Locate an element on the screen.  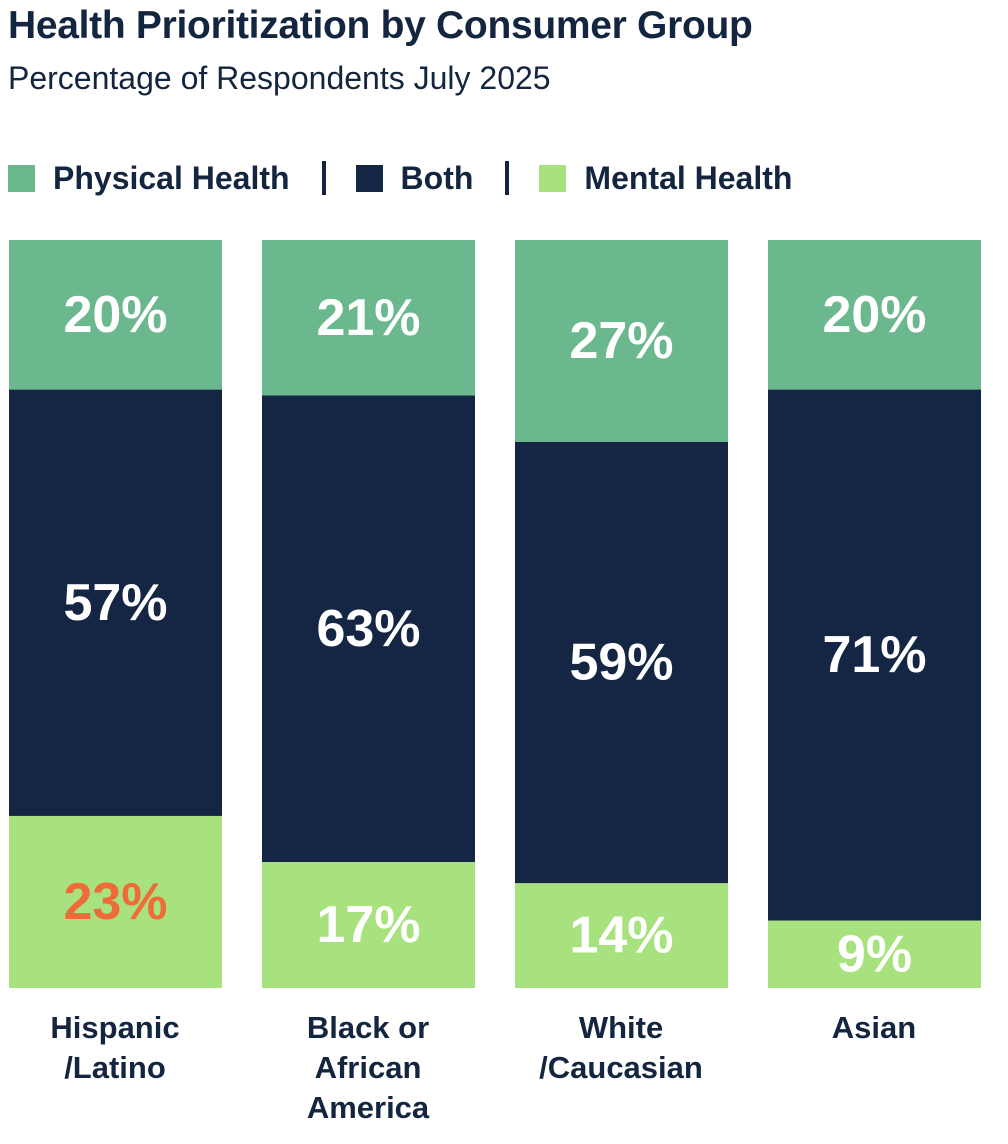
legend-swatch-physical-health is located at coordinates (21, 178).